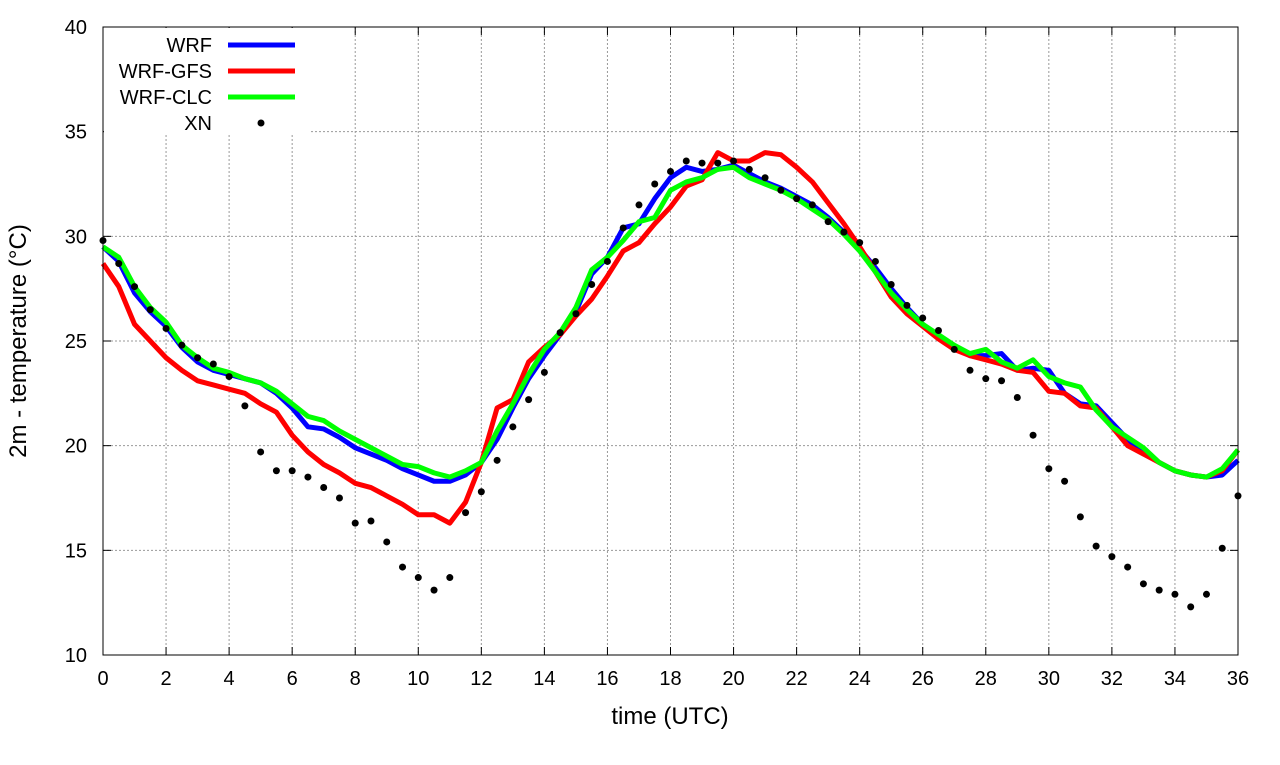  I want to click on x-tick-label: 0, so click(102, 679).